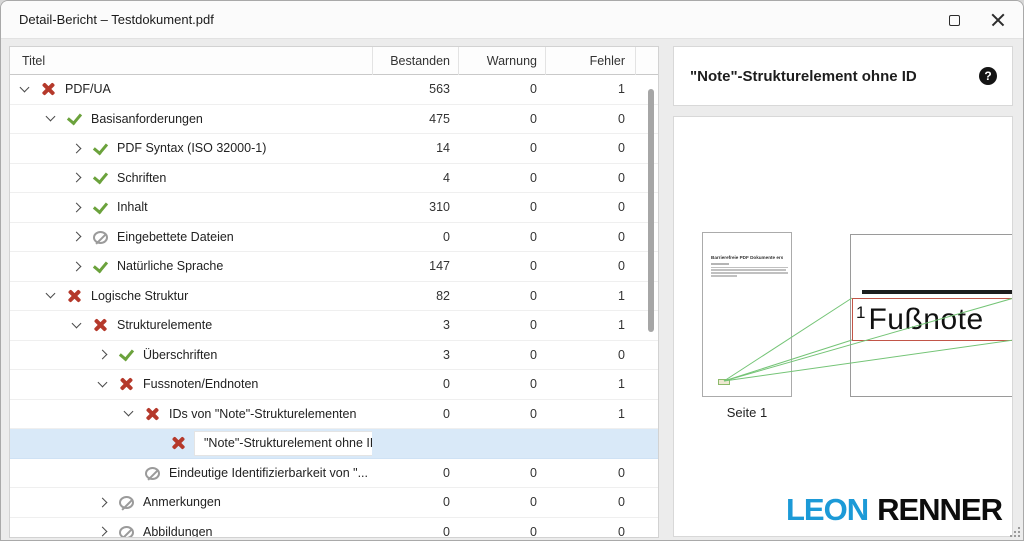 This screenshot has height=541, width=1024. I want to click on table-row: Anmerkungen 0 0 0, so click(334, 503).